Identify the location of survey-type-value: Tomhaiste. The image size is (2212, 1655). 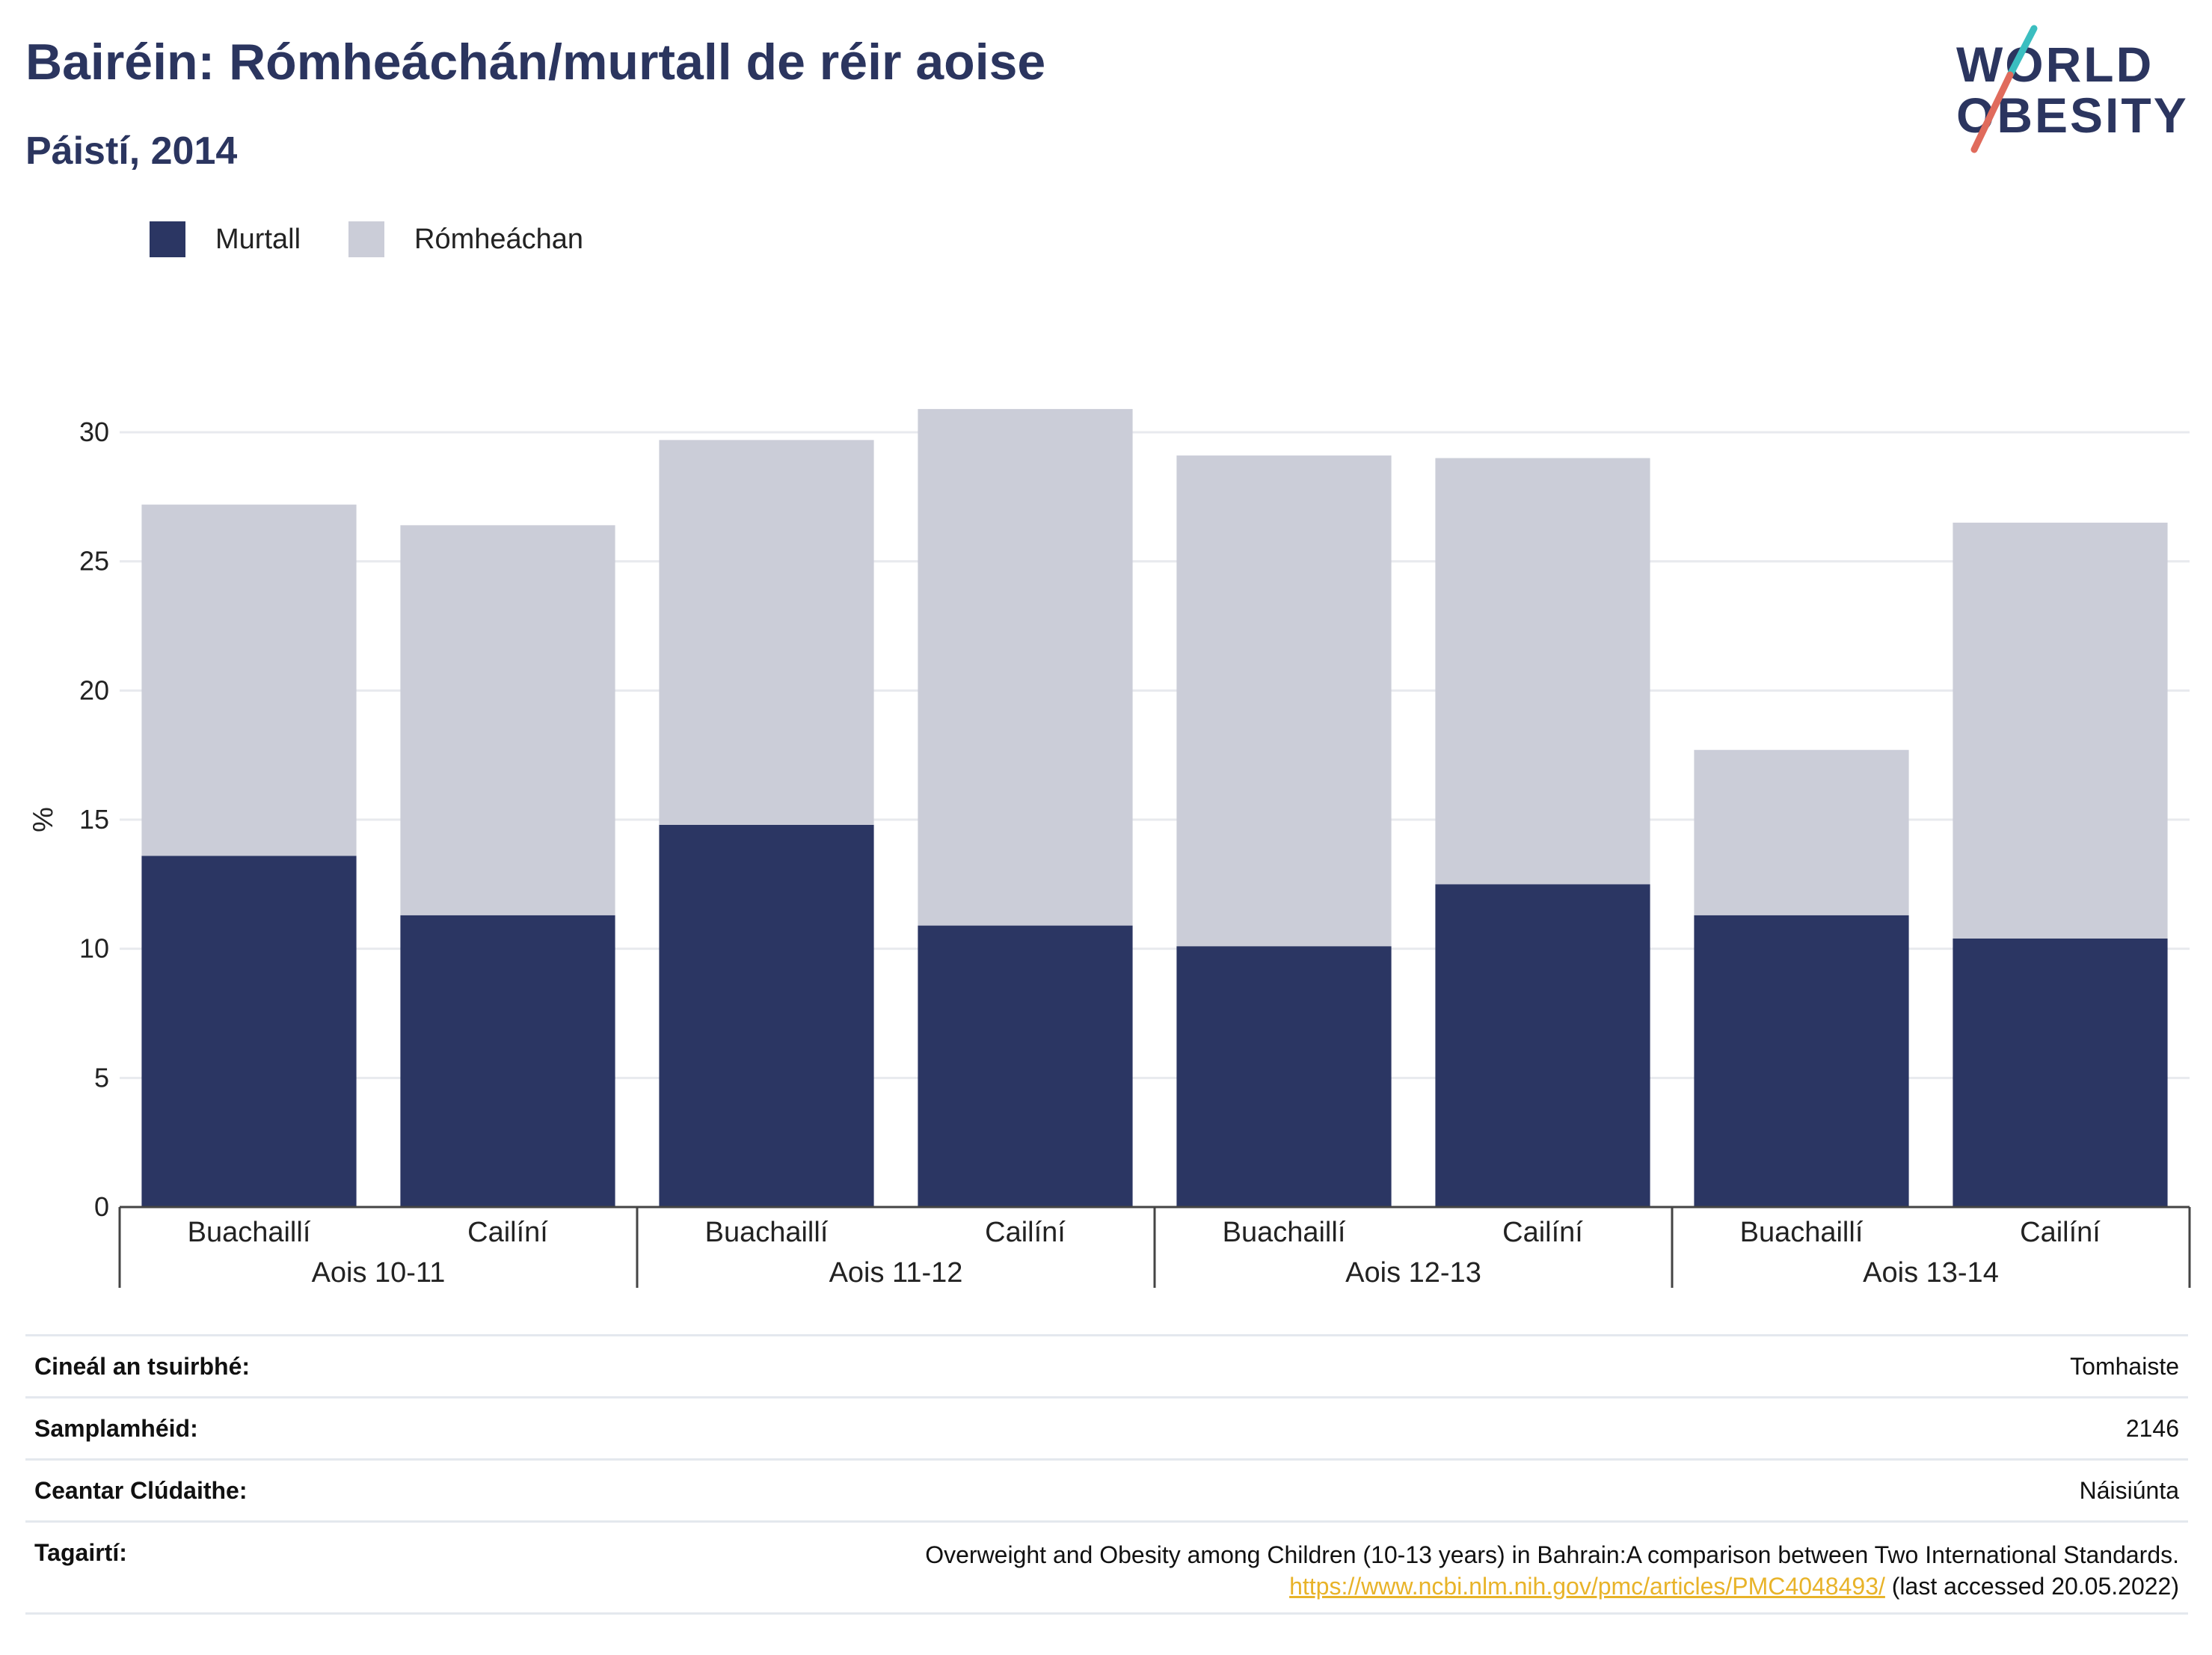
(2124, 1366).